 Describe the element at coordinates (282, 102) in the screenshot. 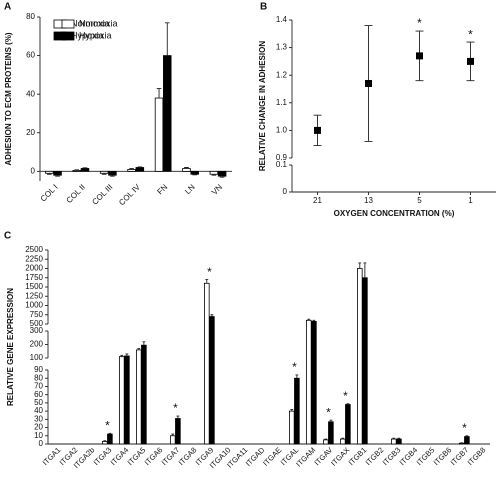

I see `y-tick-label: 1.1` at that location.